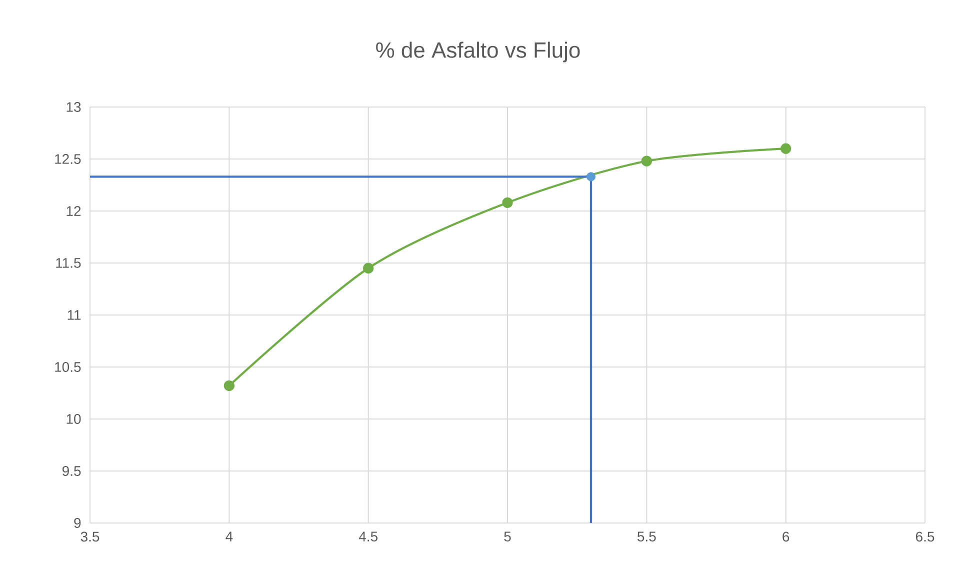 The height and width of the screenshot is (577, 957). What do you see at coordinates (368, 537) in the screenshot?
I see `x-tick-label: 4.5` at bounding box center [368, 537].